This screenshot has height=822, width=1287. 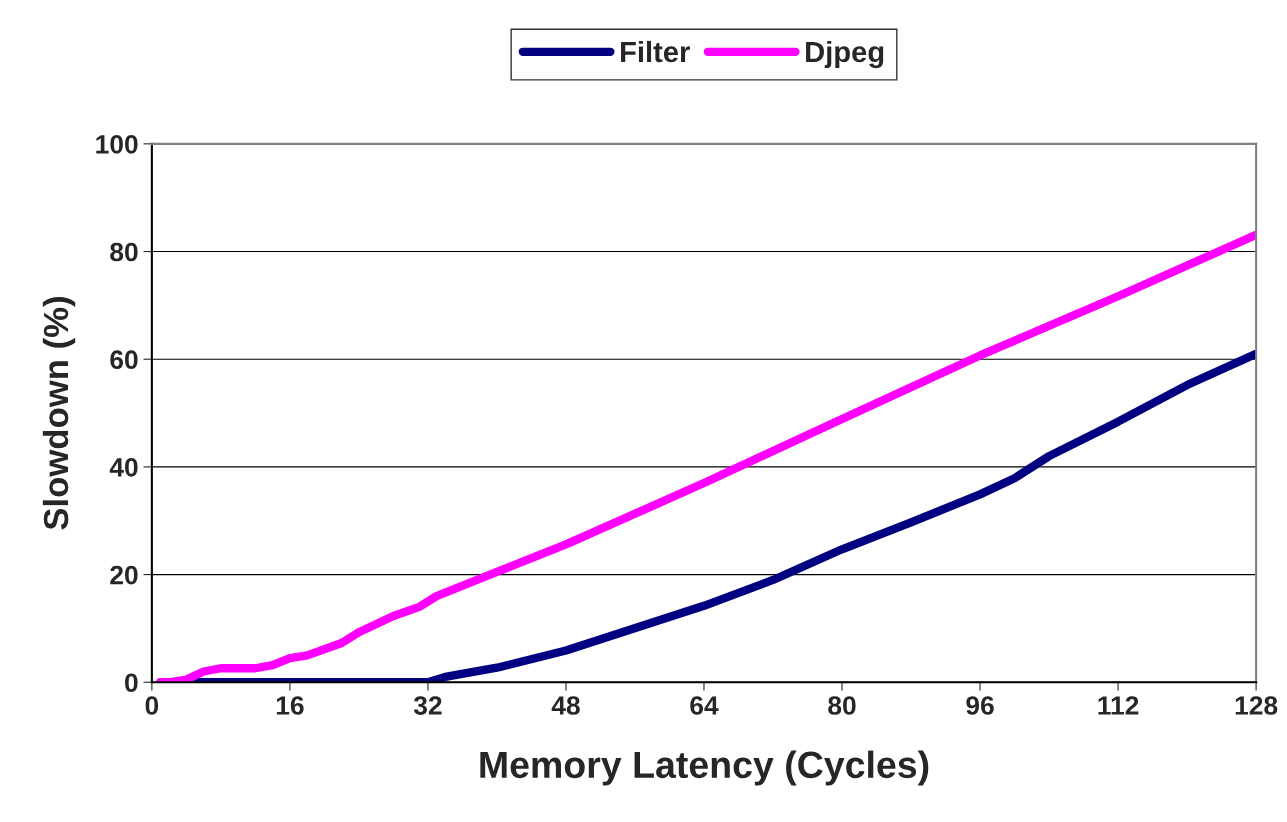 I want to click on x-tick-label: 96, so click(x=980, y=705).